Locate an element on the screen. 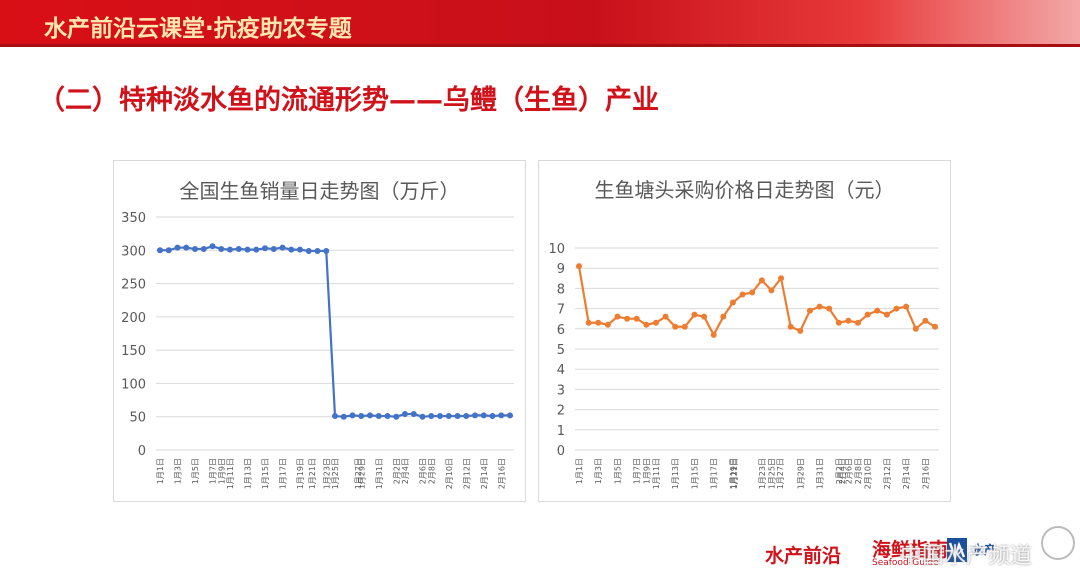 The width and height of the screenshot is (1080, 577). x-tick-label: 1月19日 is located at coordinates (733, 473).